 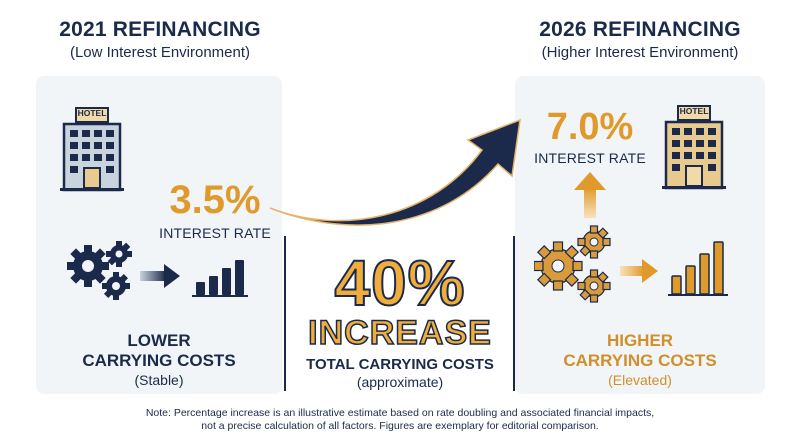 I want to click on left-cost-line1: LOWER, so click(x=159, y=340).